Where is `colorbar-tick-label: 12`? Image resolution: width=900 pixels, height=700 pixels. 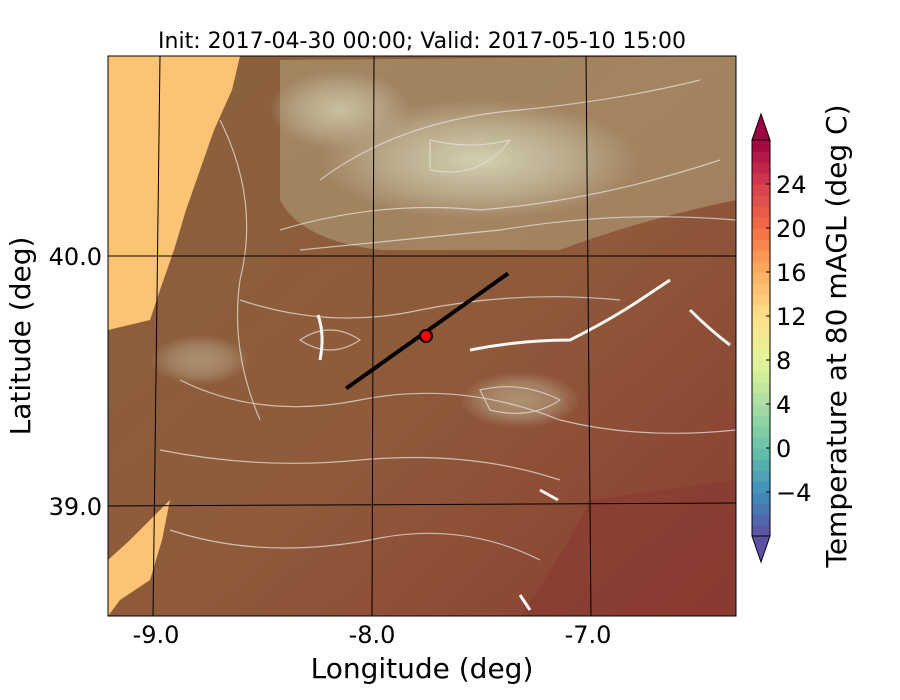
colorbar-tick-label: 12 is located at coordinates (791, 317).